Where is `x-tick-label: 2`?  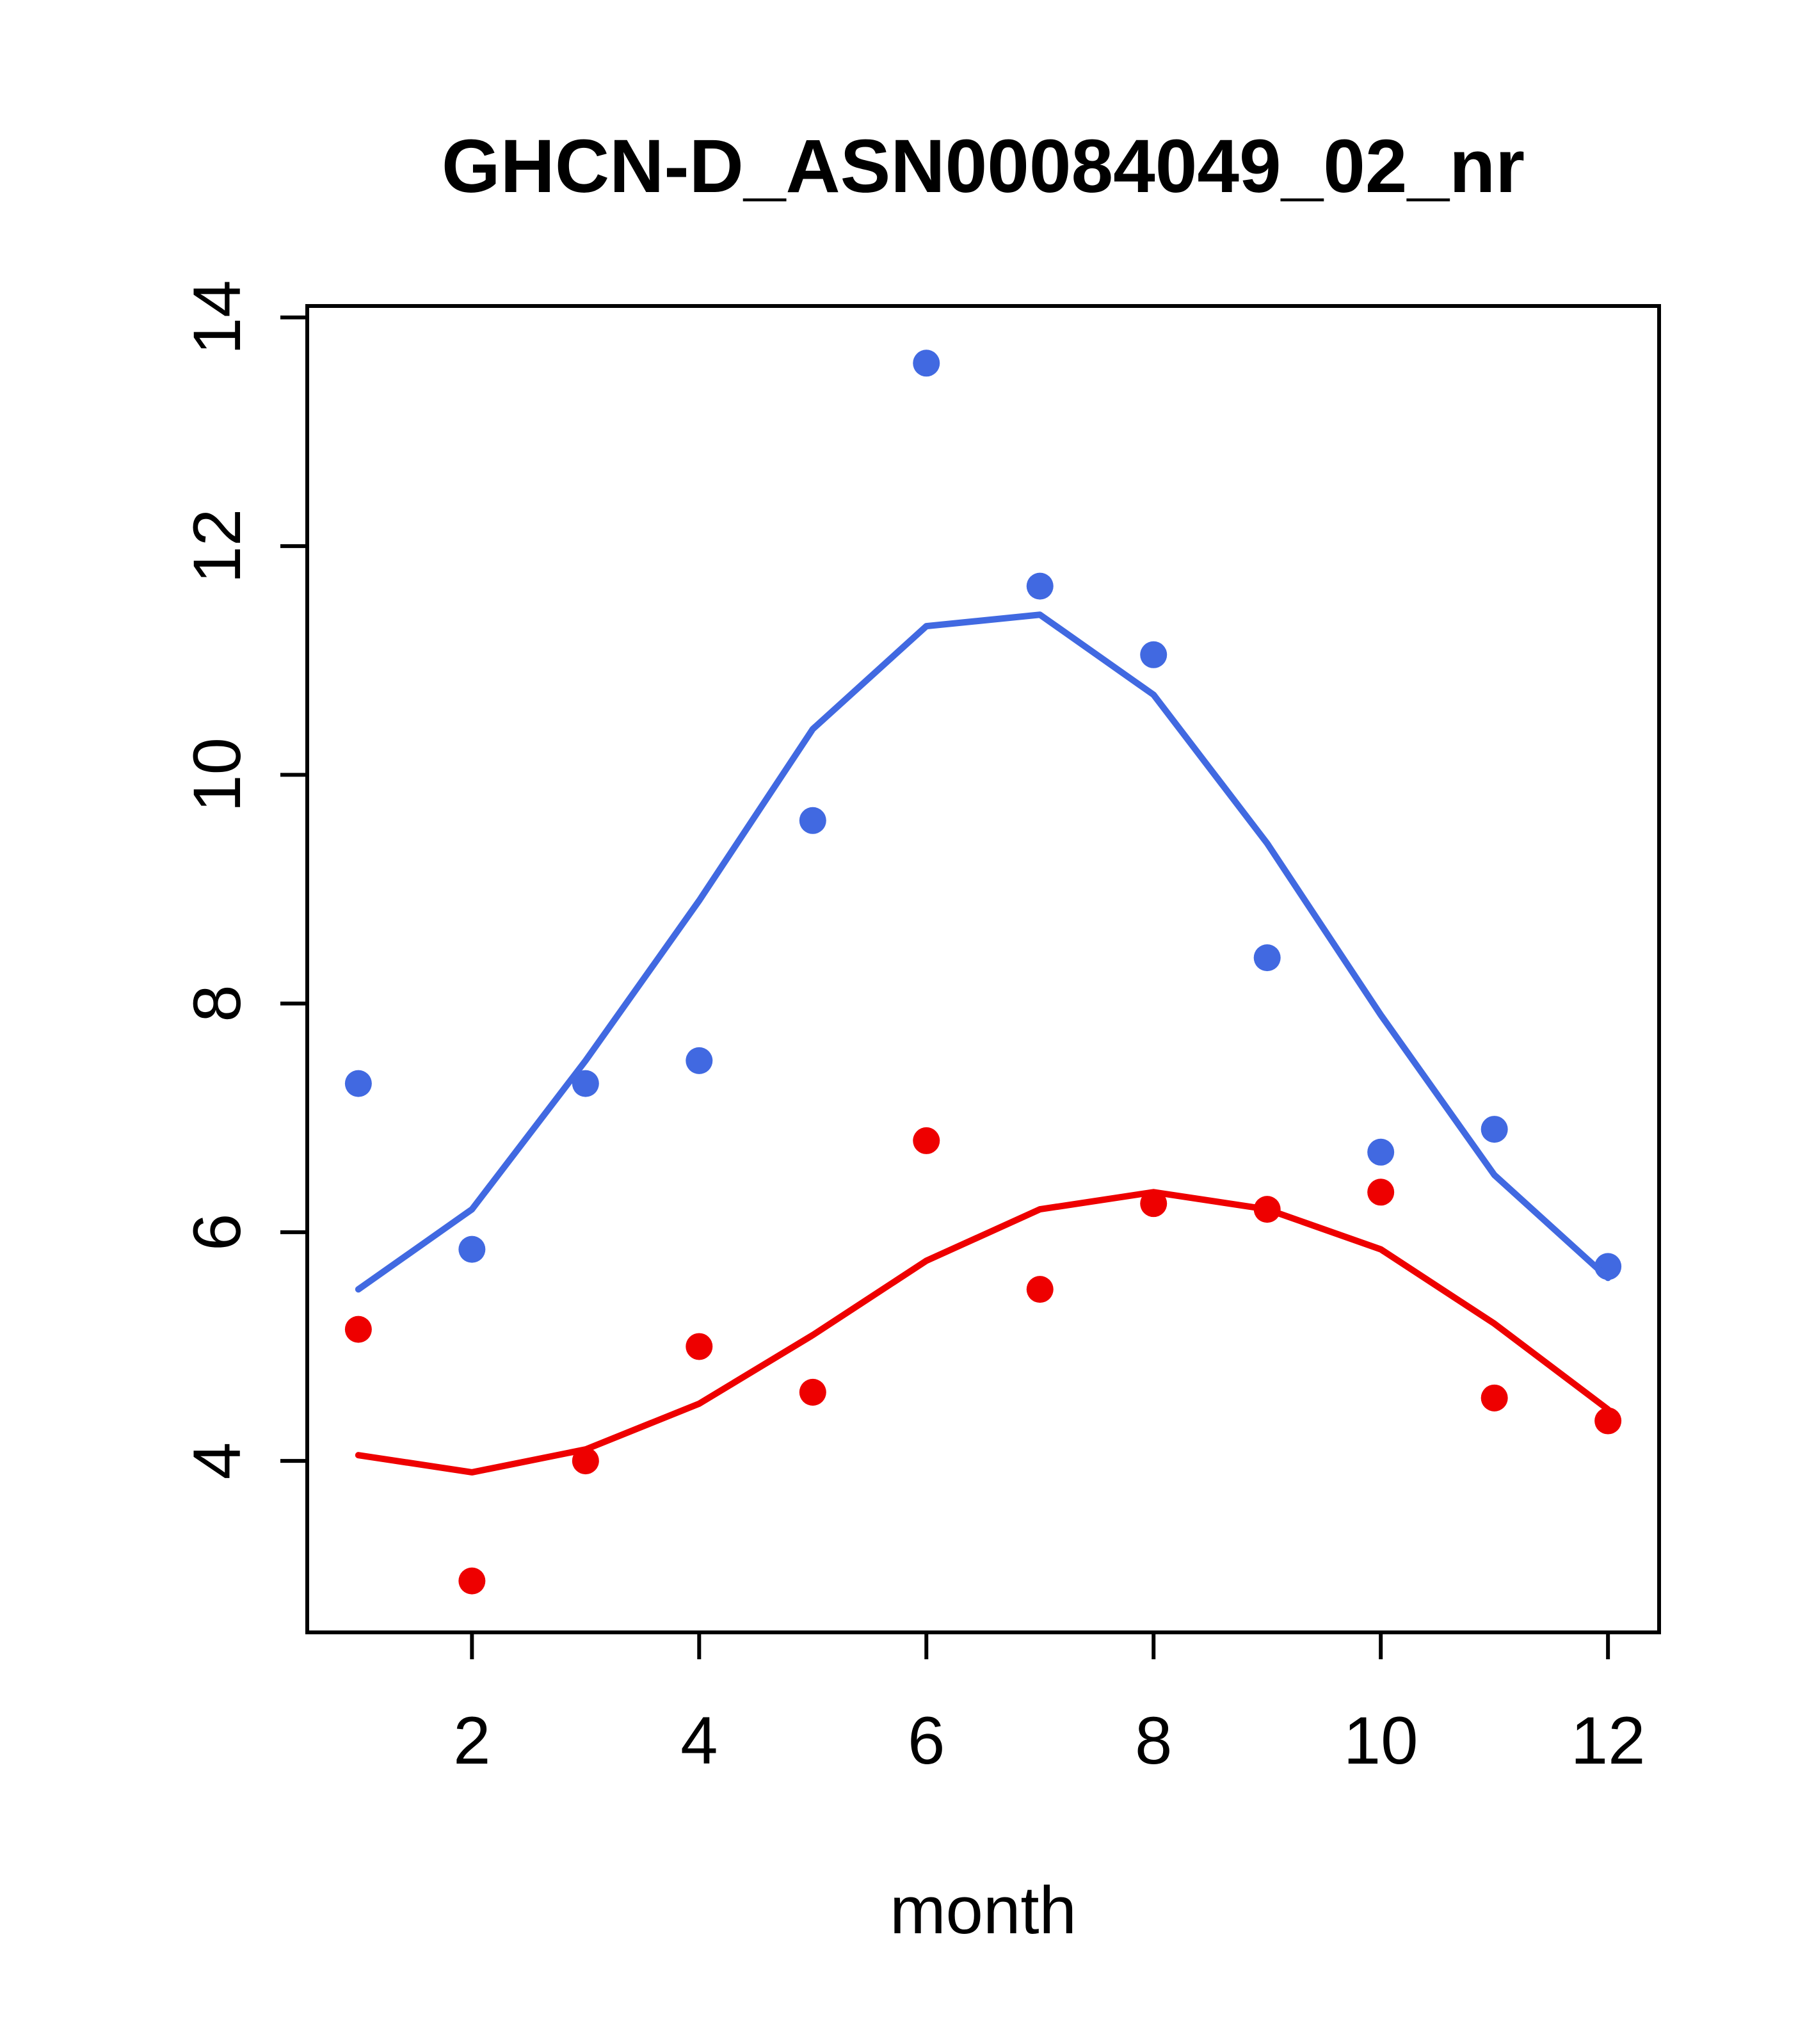
x-tick-label: 2 is located at coordinates (471, 1740).